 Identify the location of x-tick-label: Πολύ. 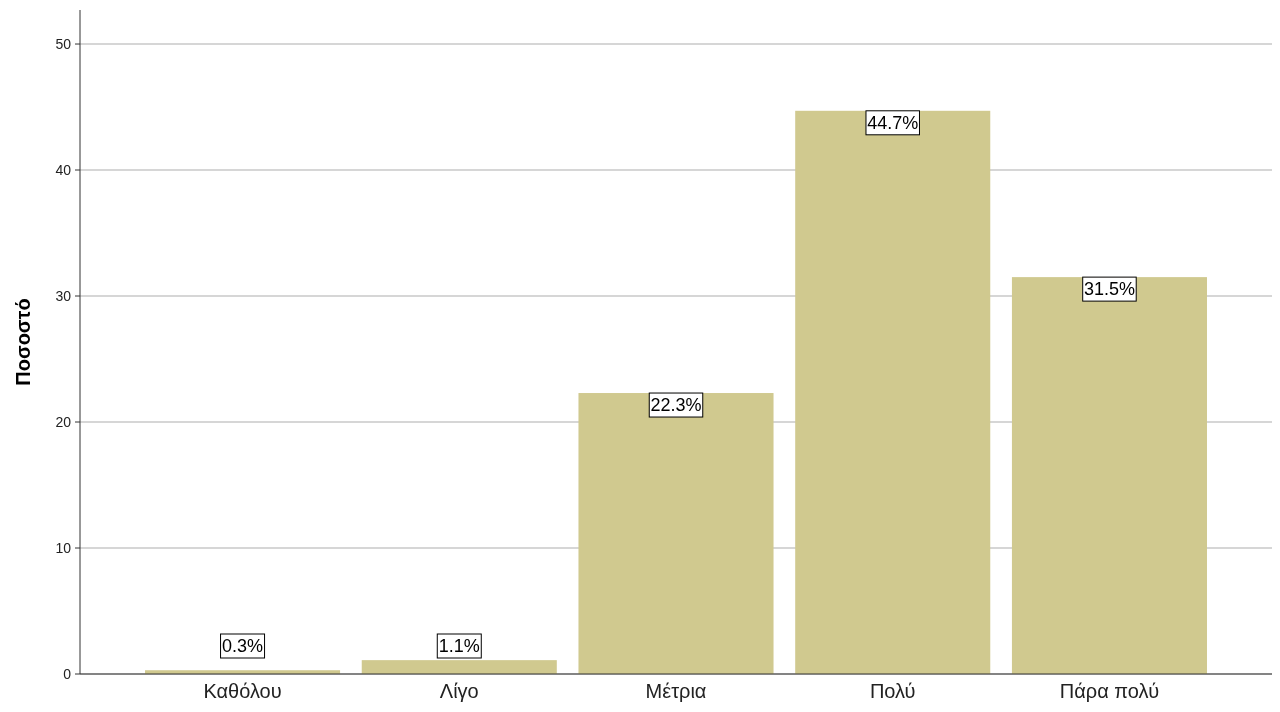
(892, 691).